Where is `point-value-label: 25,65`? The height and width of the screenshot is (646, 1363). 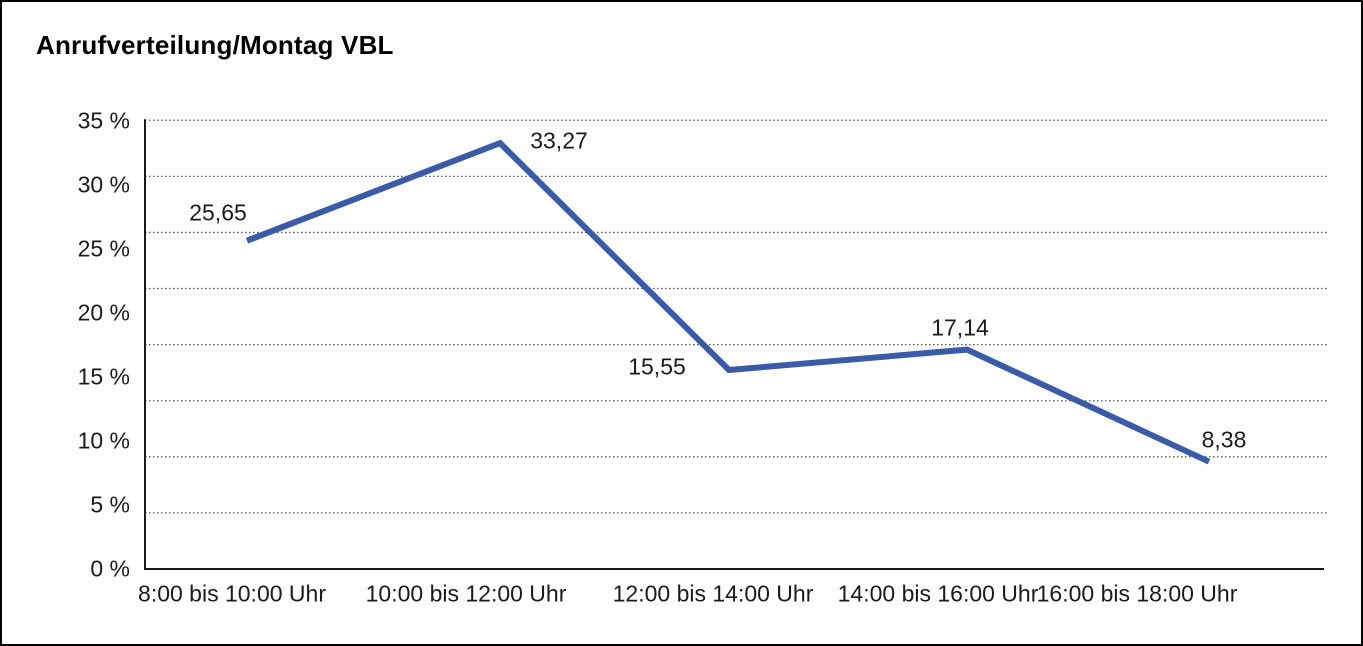
point-value-label: 25,65 is located at coordinates (218, 212).